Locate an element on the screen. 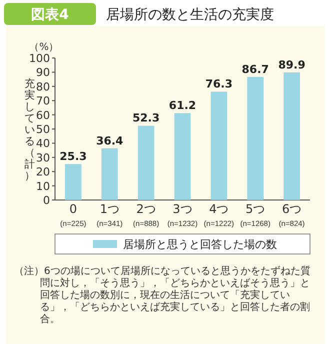 The width and height of the screenshot is (331, 346). y-tick-label: 0 is located at coordinates (46, 200).